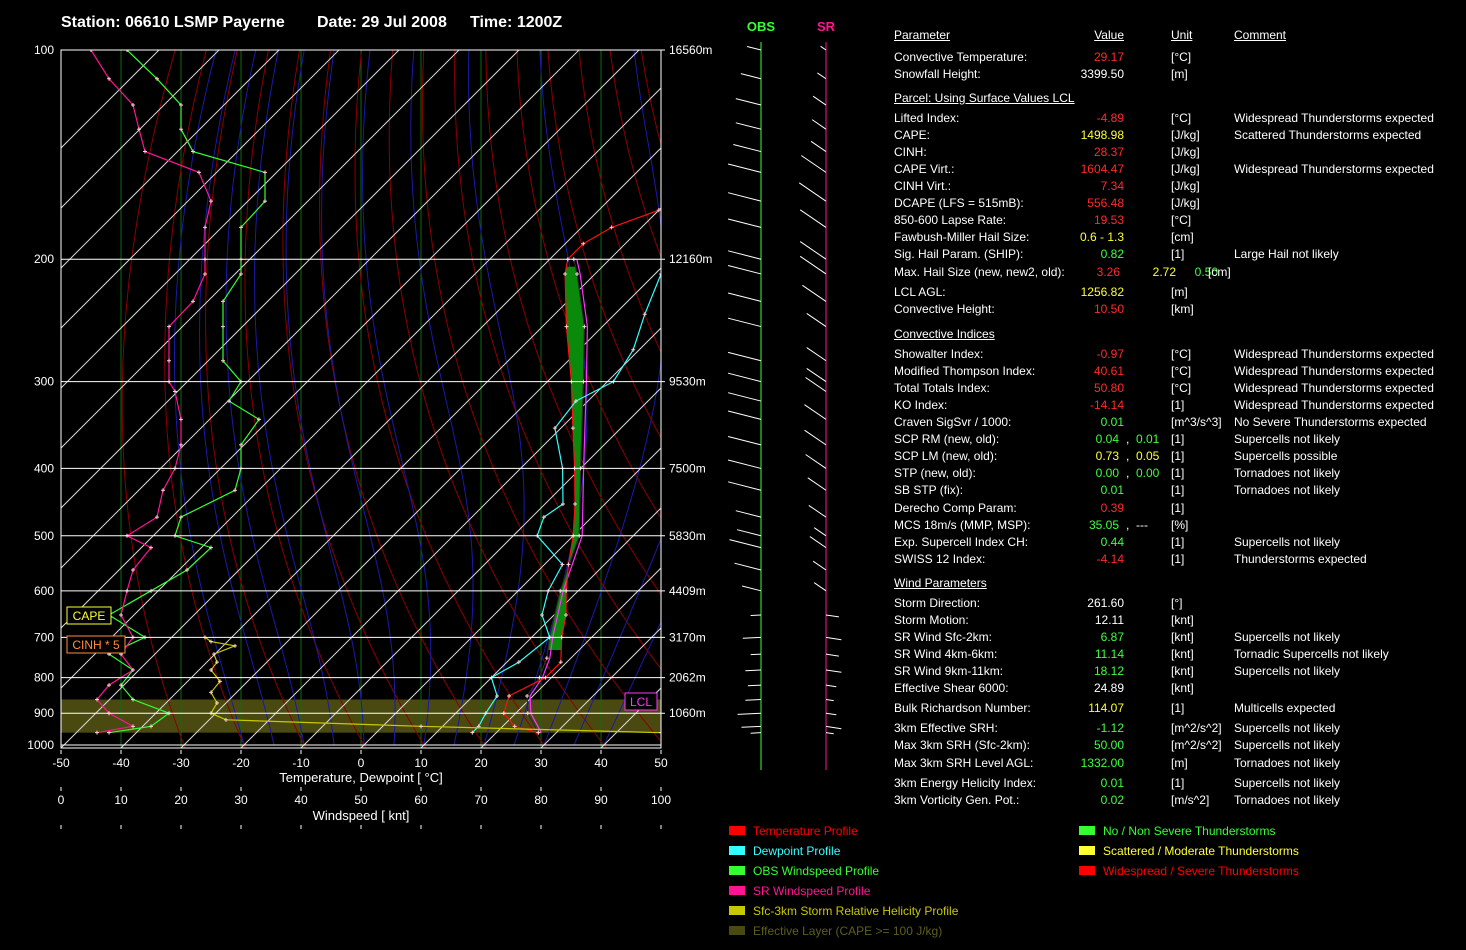 The width and height of the screenshot is (1466, 950). Describe the element at coordinates (44, 536) in the screenshot. I see `pressure-tick-label: 500` at that location.